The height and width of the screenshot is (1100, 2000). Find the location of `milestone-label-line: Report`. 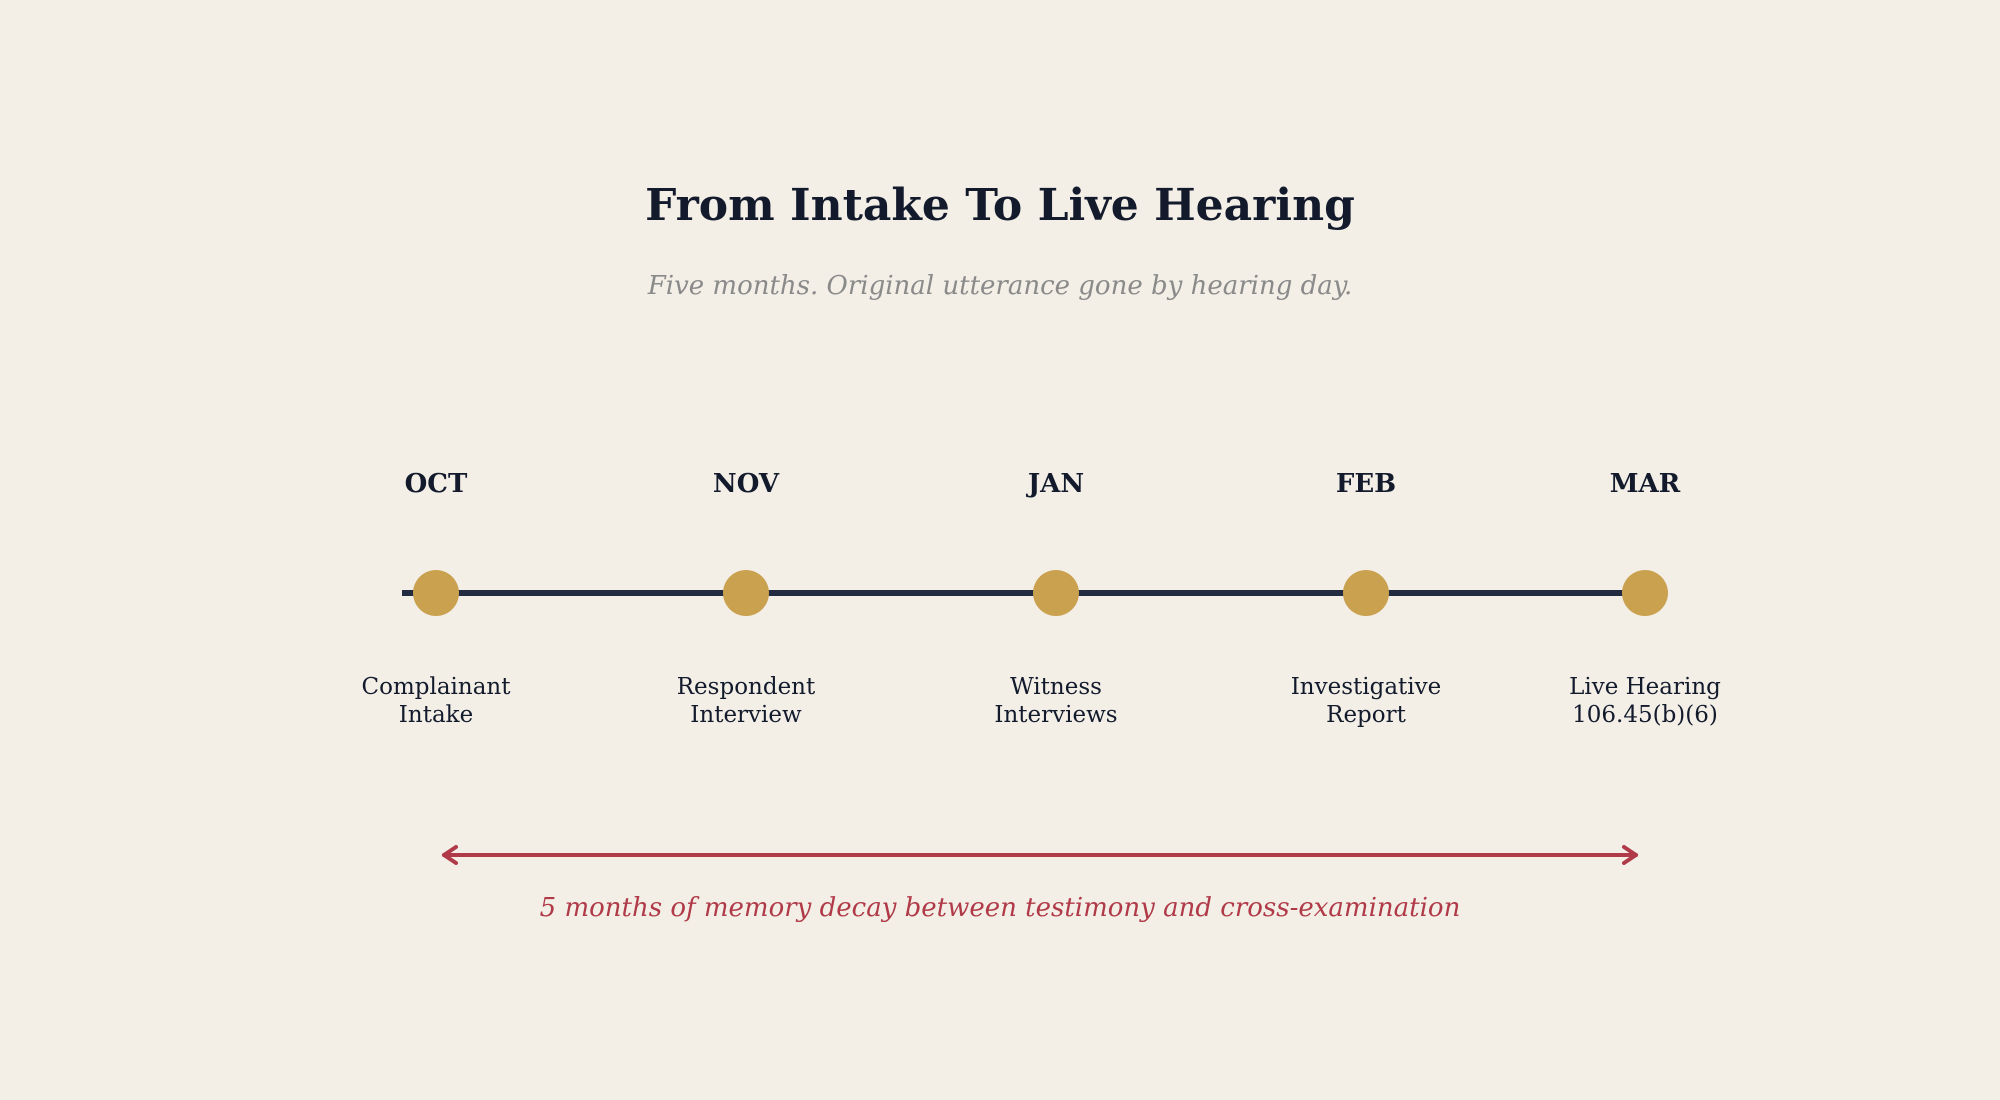

milestone-label-line: Report is located at coordinates (1366, 715).